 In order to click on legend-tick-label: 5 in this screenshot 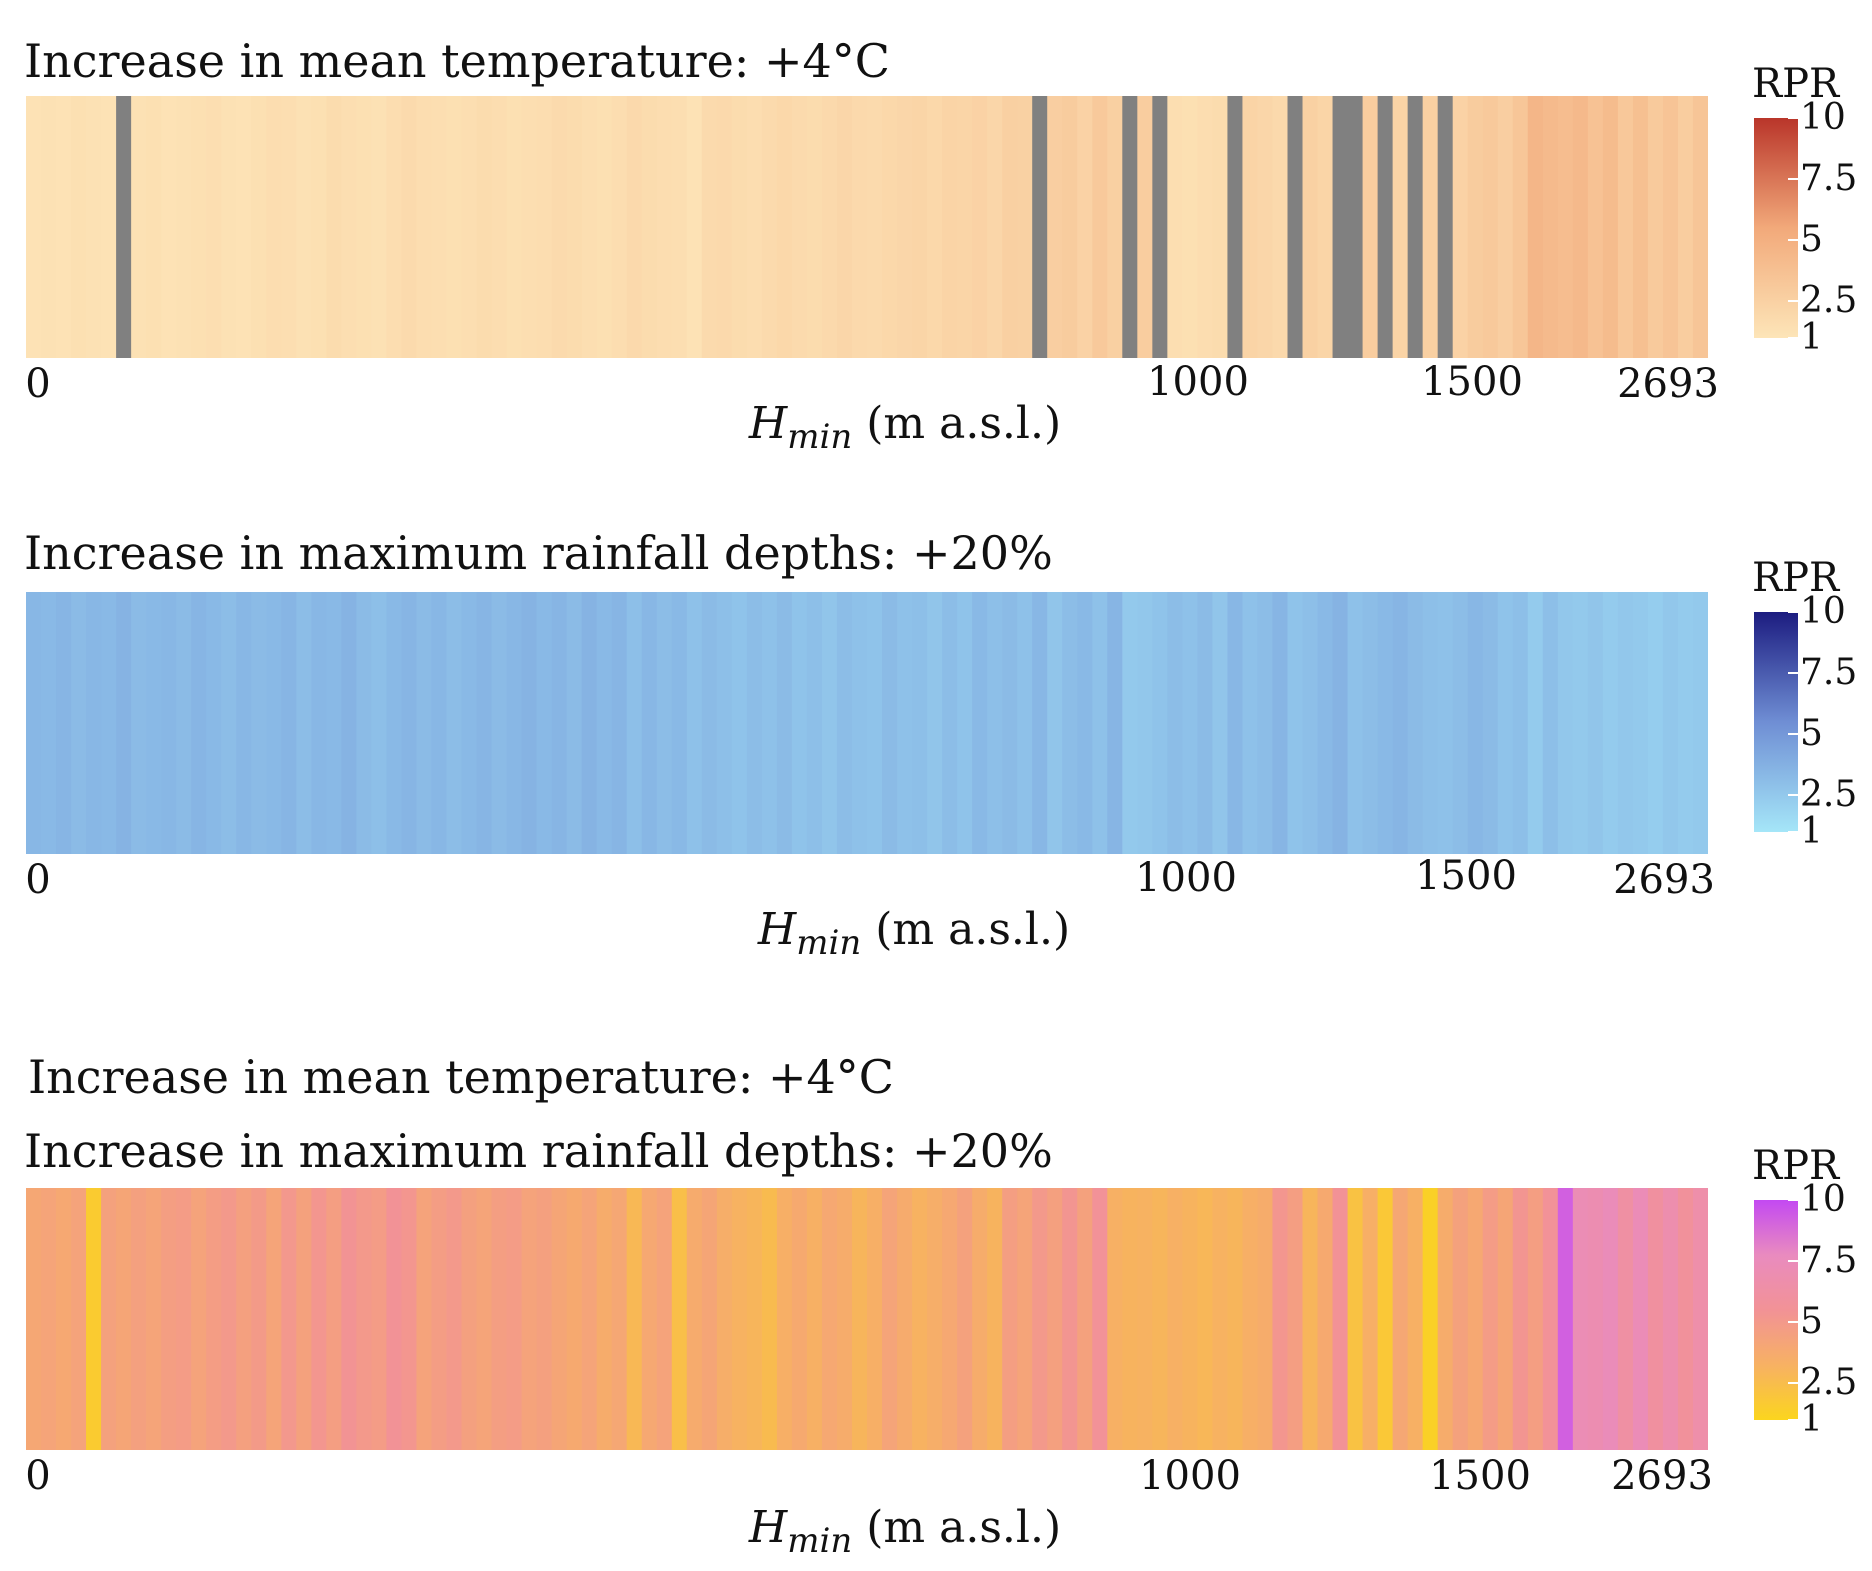, I will do `click(1811, 1322)`.